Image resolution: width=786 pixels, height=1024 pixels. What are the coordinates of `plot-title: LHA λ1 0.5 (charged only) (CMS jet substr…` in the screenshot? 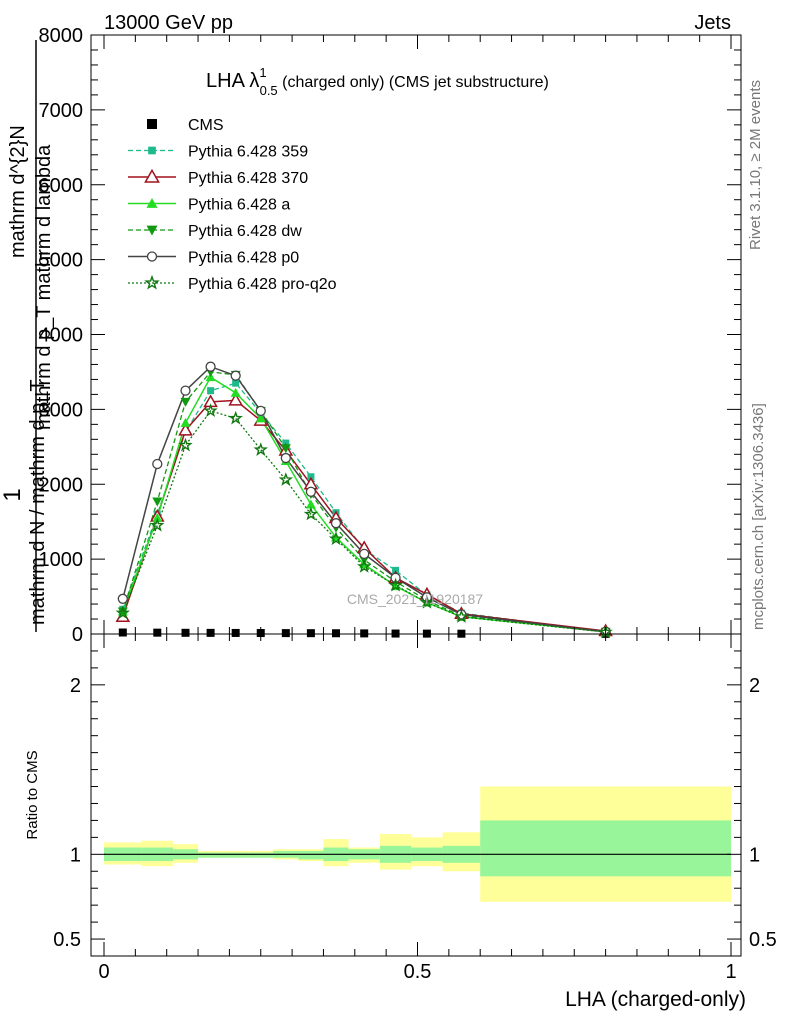 It's located at (377, 81).